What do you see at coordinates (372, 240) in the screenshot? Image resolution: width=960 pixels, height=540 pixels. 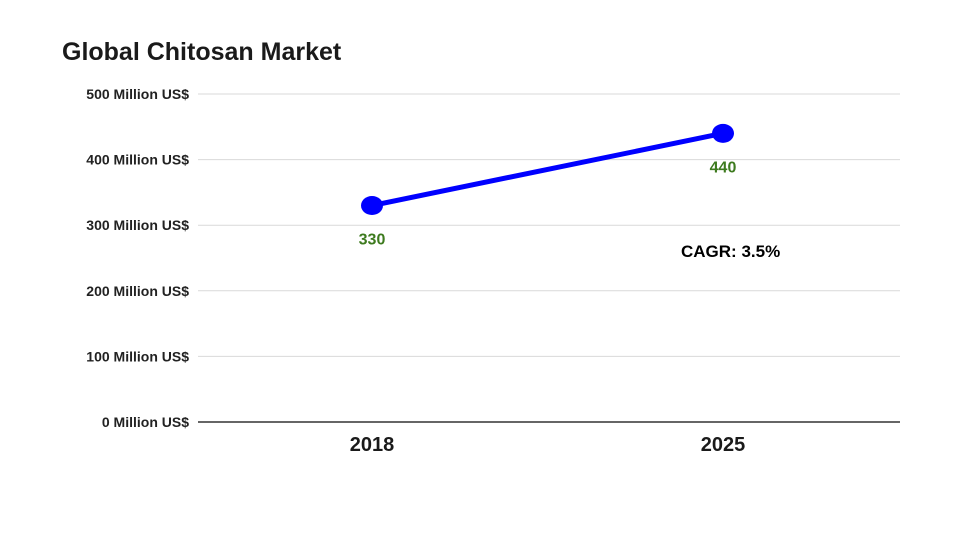 I see `data-label: 330` at bounding box center [372, 240].